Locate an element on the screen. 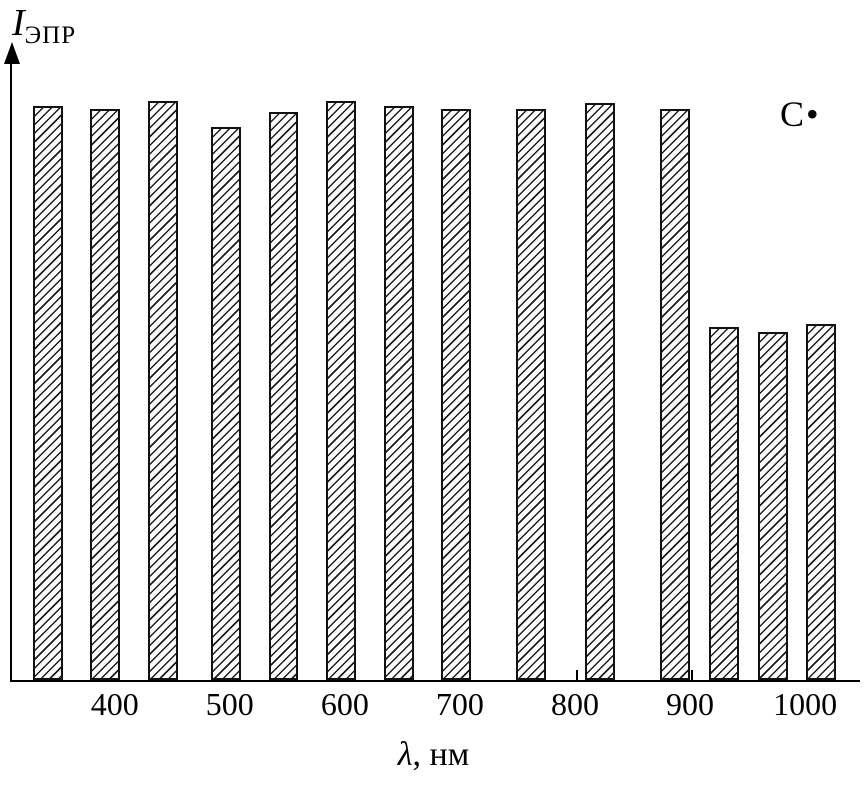 This screenshot has width=867, height=790. x-tick-label: 800 is located at coordinates (574, 704).